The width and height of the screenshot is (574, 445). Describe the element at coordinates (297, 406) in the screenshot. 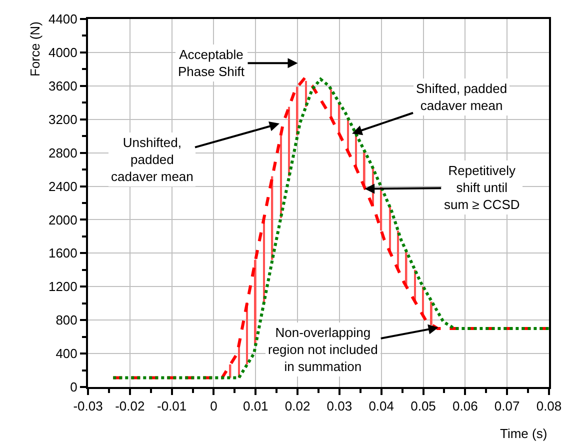

I see `x-tick-label: 0.02` at that location.